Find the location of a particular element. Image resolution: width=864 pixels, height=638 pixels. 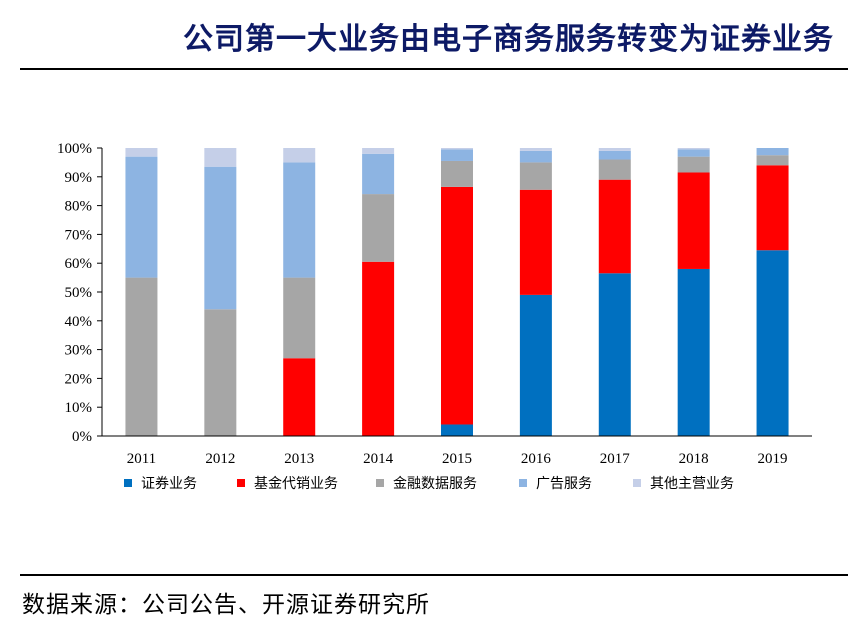

legend-label: 基金代销业务 is located at coordinates (296, 483).